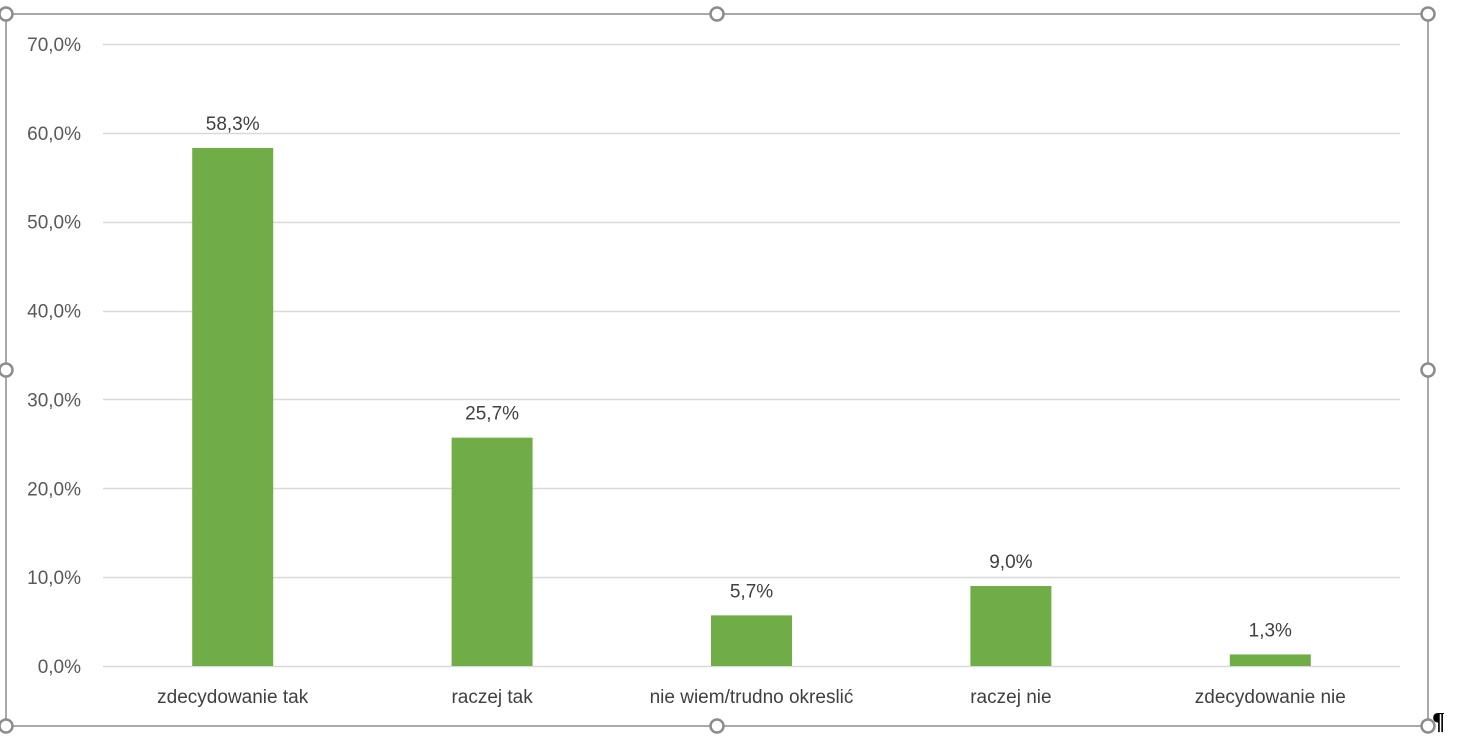  I want to click on x-category-label: raczej nie, so click(1010, 697).